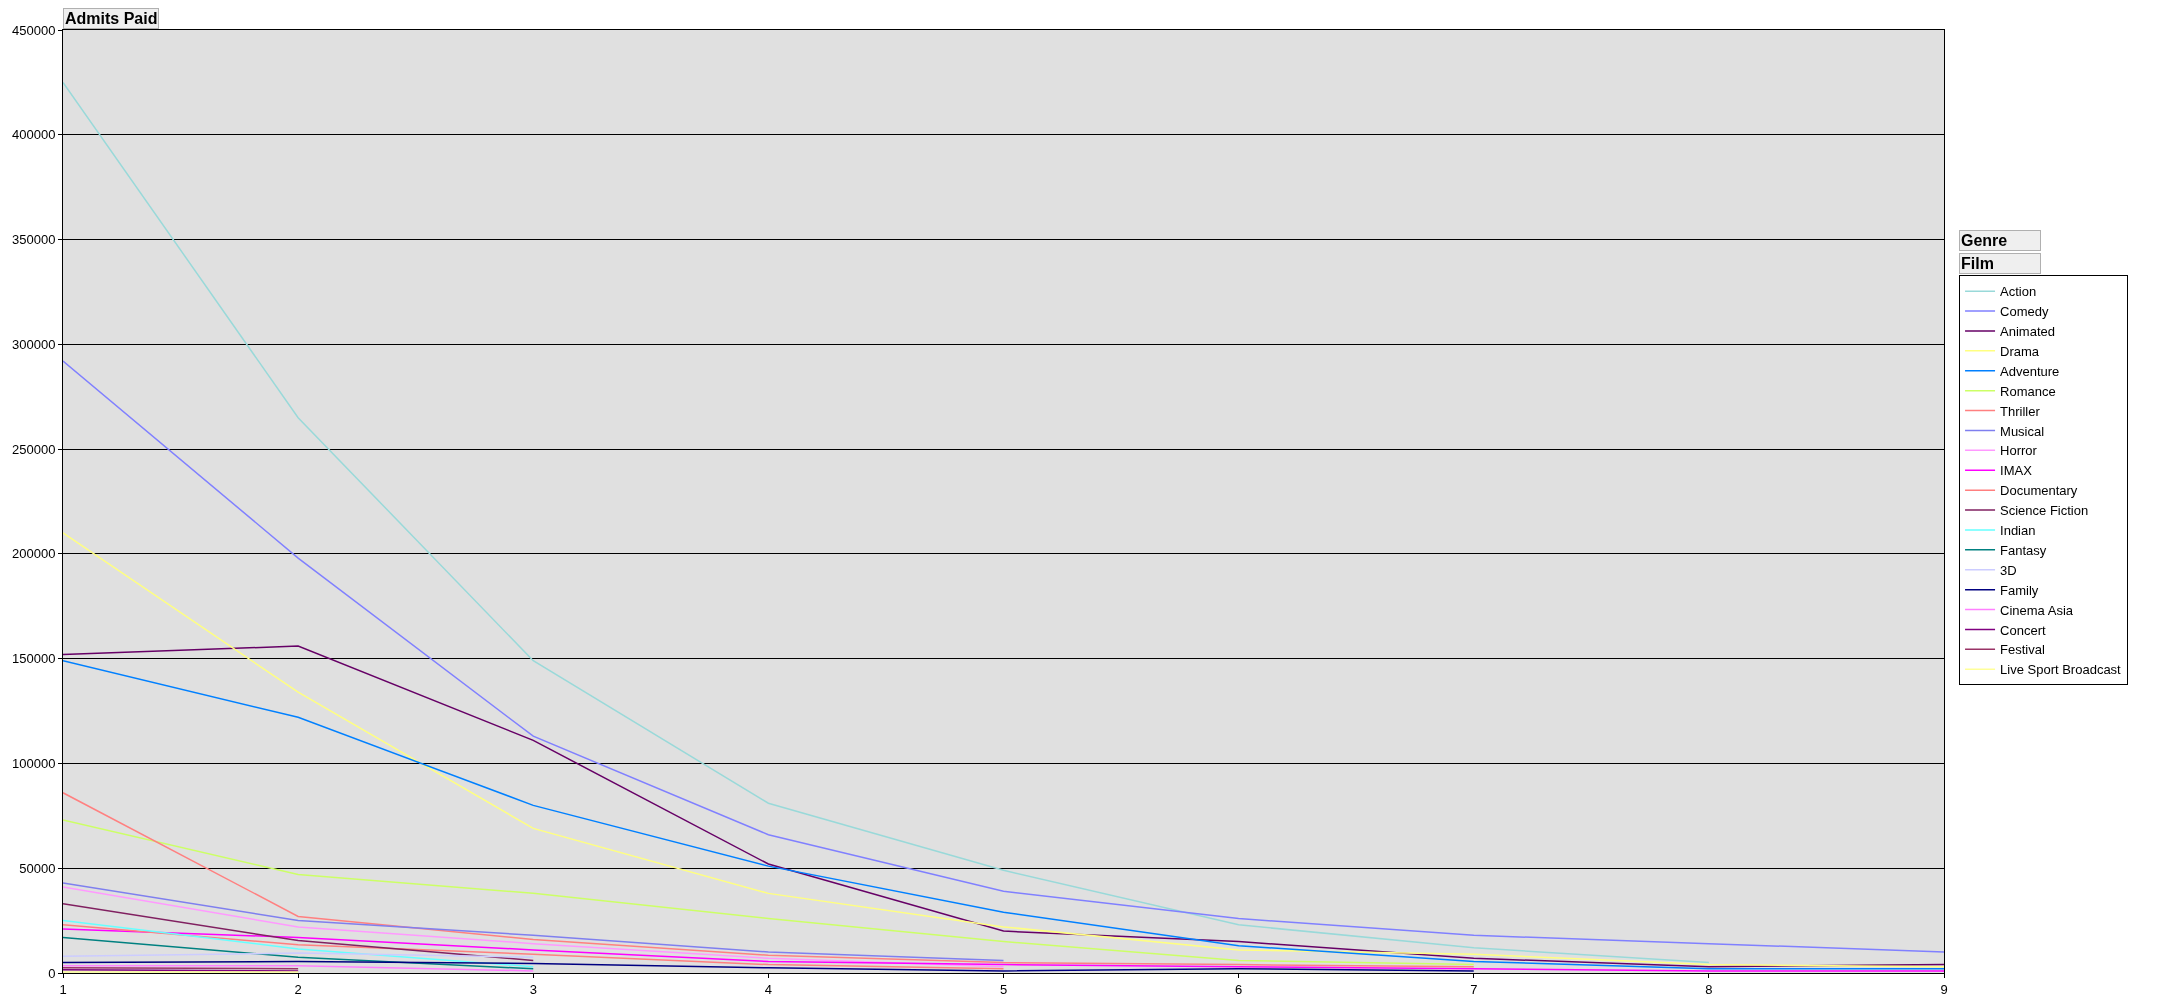  Describe the element at coordinates (2016, 471) in the screenshot. I see `legend-label: IMAX` at that location.